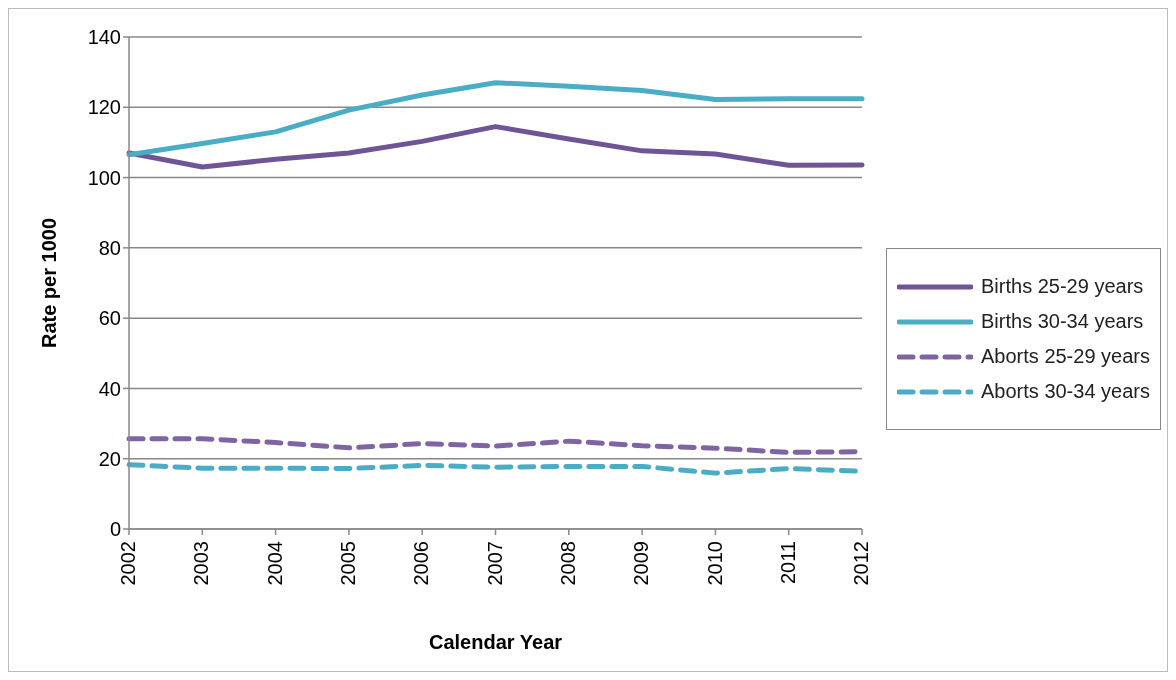 The width and height of the screenshot is (1176, 680). Describe the element at coordinates (109, 247) in the screenshot. I see `y-tick-label: 80` at that location.